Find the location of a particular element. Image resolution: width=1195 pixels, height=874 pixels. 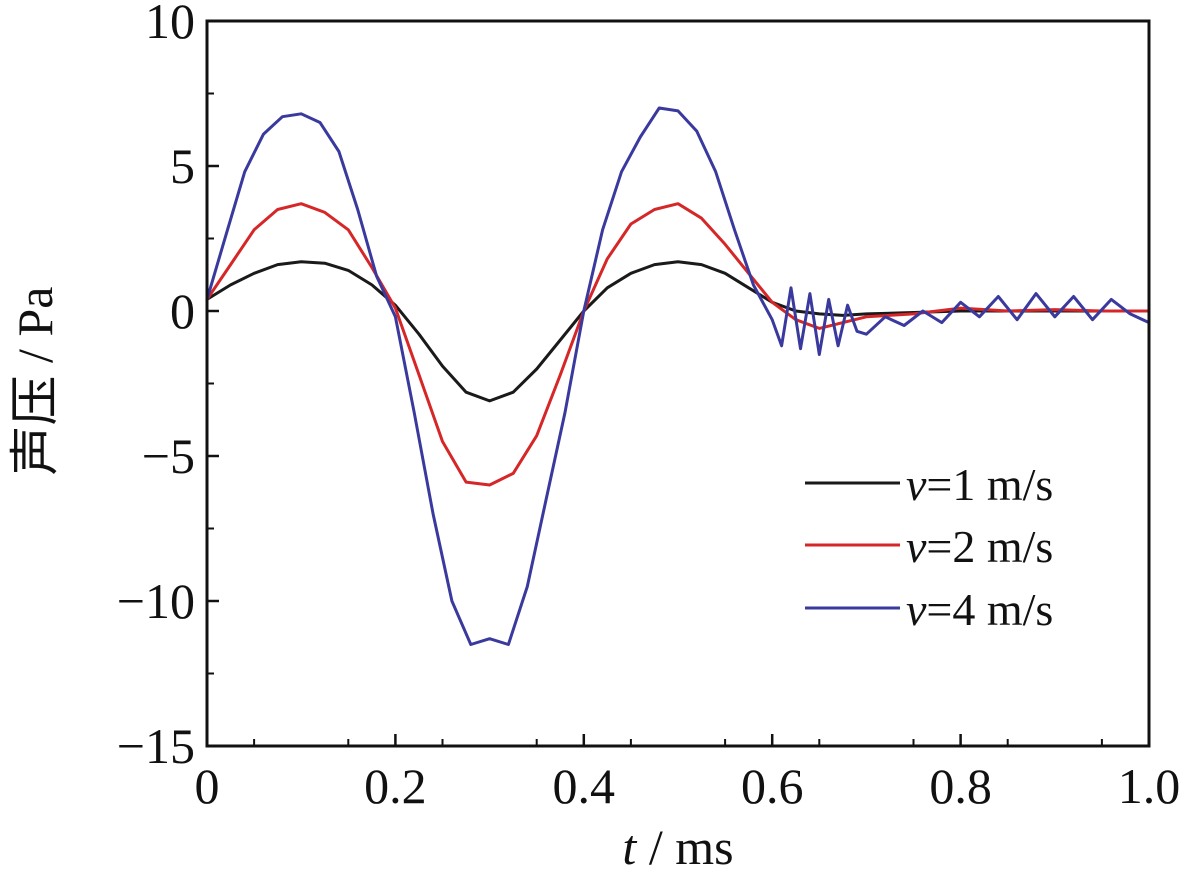

y-tick-label: 10 is located at coordinates (170, 24).